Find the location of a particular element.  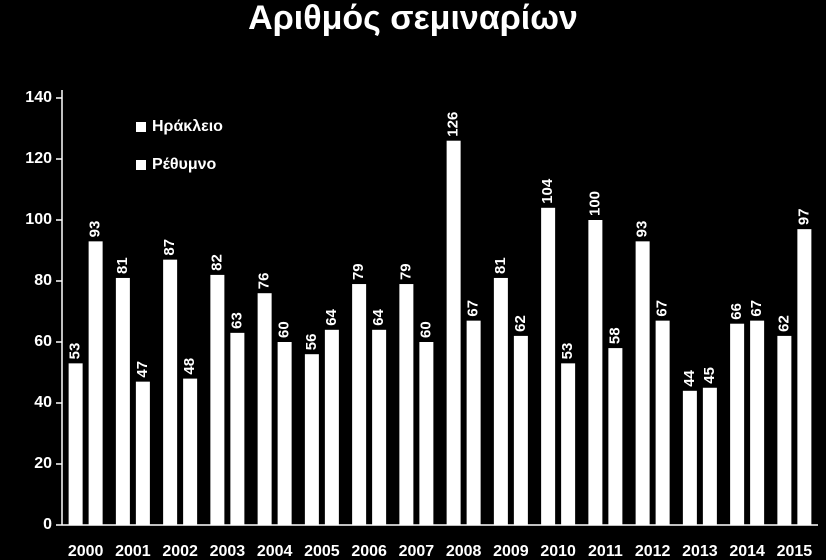

y-tick-label: 80 is located at coordinates (43, 280).